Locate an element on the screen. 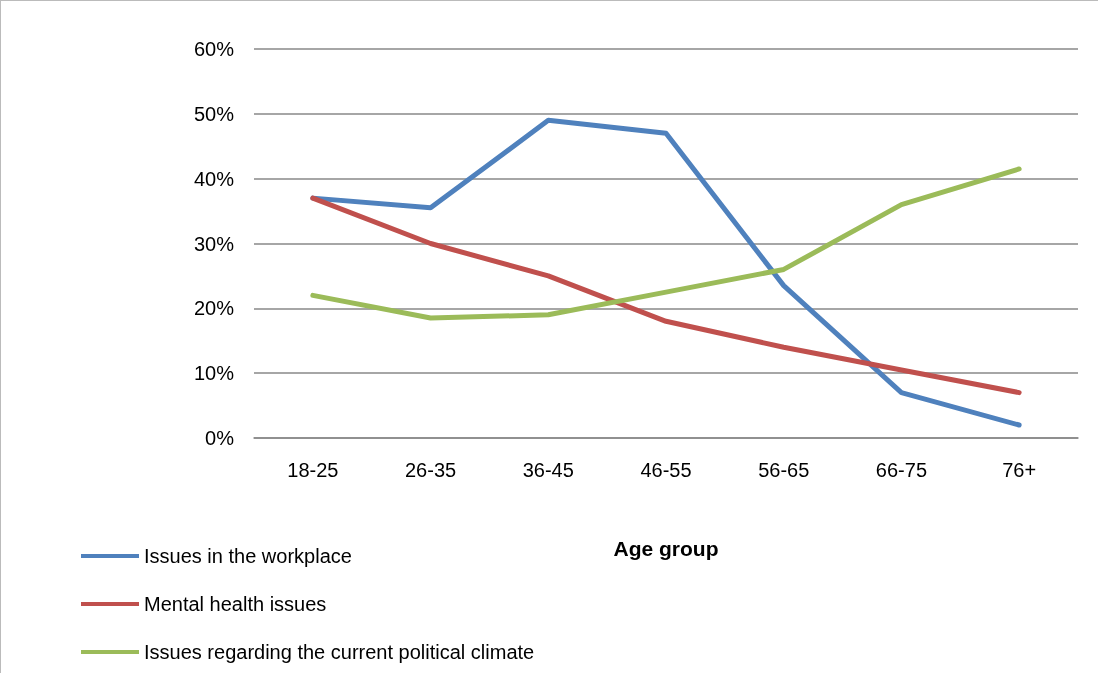  x-tick-label: 26-35 is located at coordinates (430, 470).